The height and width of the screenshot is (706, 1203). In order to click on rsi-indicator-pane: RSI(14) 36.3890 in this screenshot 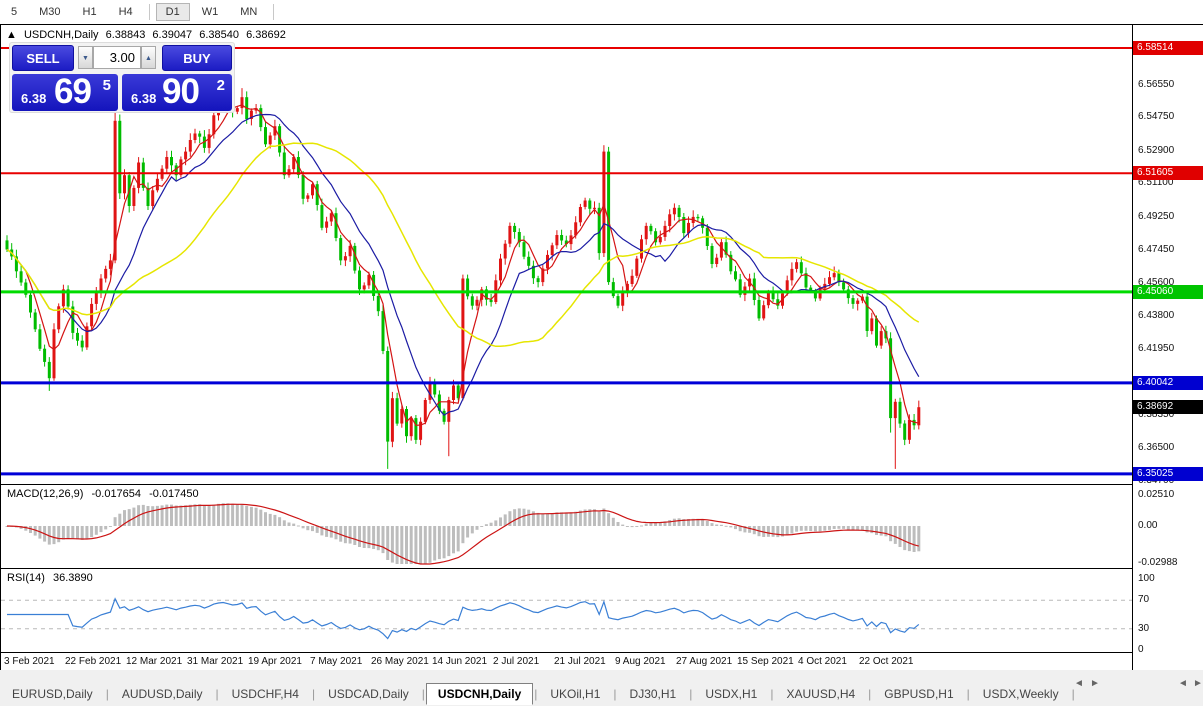, I will do `click(566, 610)`.